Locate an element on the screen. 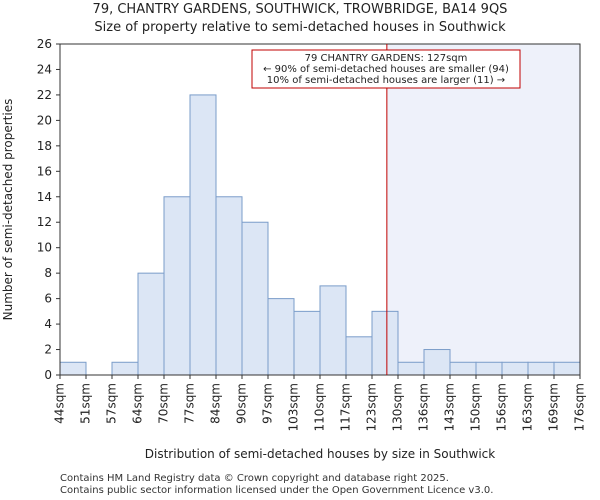 Image resolution: width=600 pixels, height=500 pixels. y-axis-title: Number of semi-detached properties is located at coordinates (8, 210).